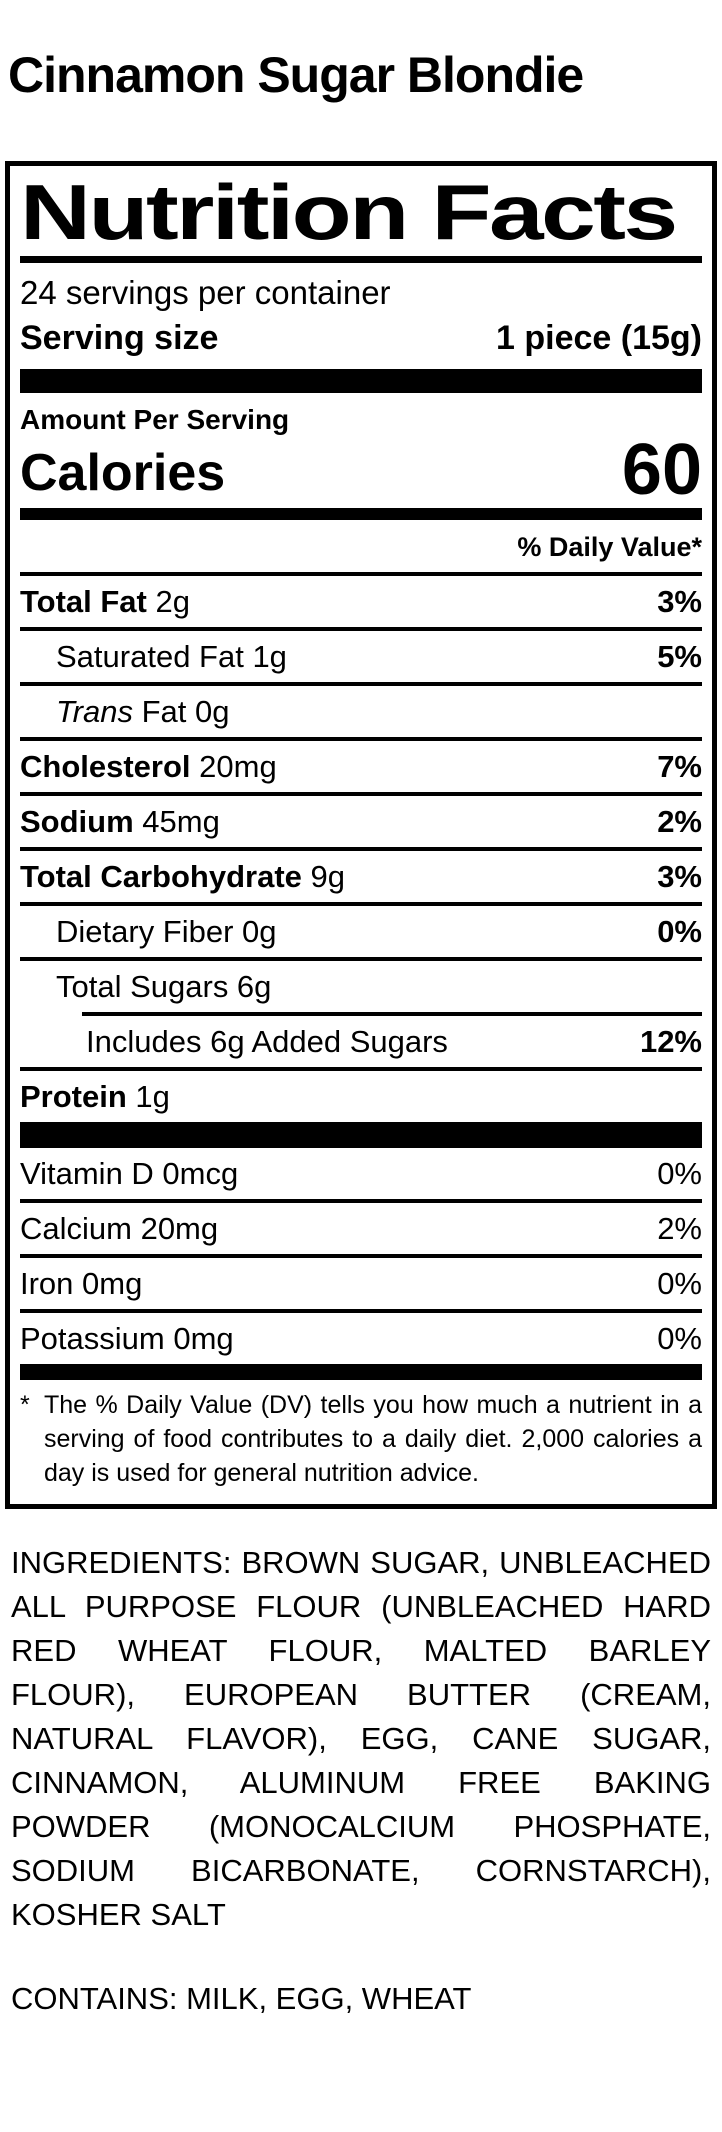  I want to click on nutrient-name: Total Fat 2g, so click(105, 601).